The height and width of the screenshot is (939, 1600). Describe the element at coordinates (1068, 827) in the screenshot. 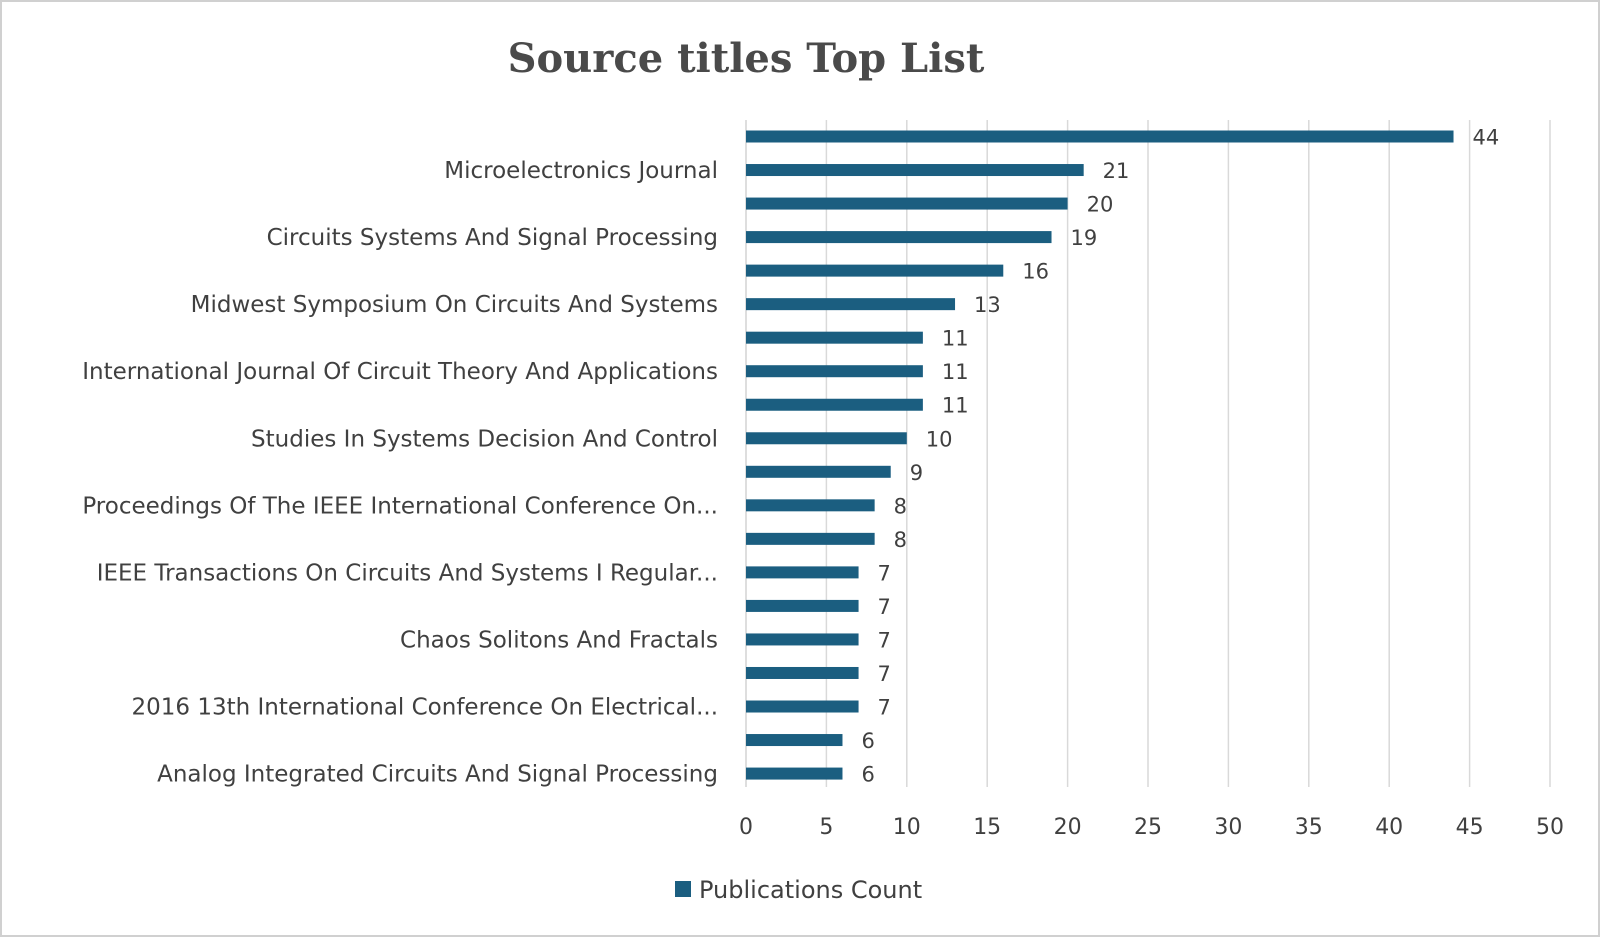

I see `x-tick-label: 20` at that location.